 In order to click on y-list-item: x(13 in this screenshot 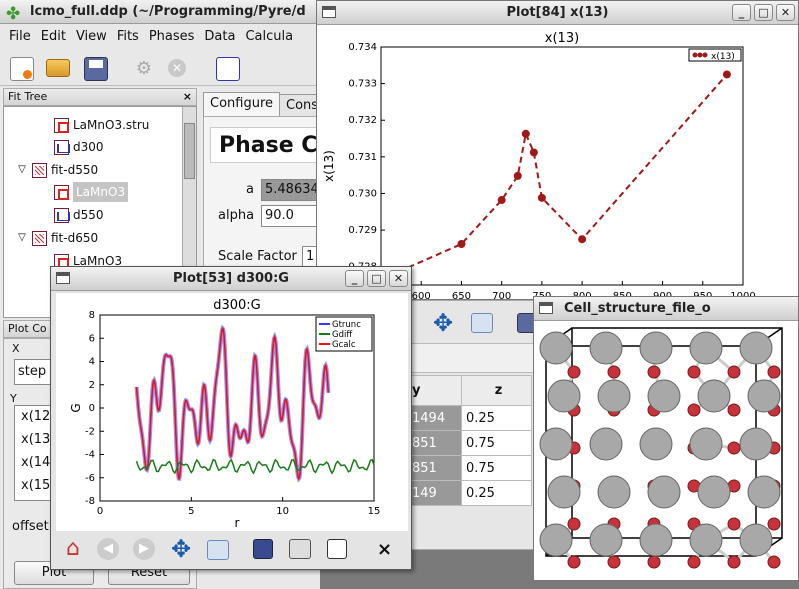, I will do `click(36, 439)`.